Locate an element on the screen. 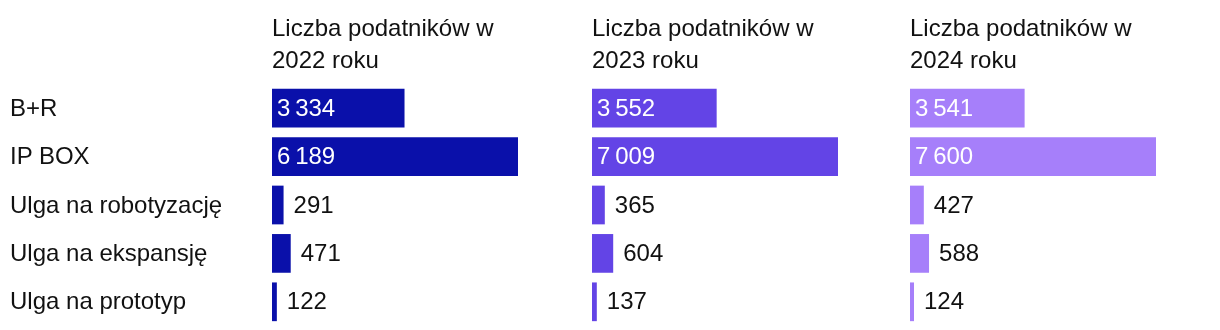 The width and height of the screenshot is (1220, 330). data-label: 124 is located at coordinates (944, 301).